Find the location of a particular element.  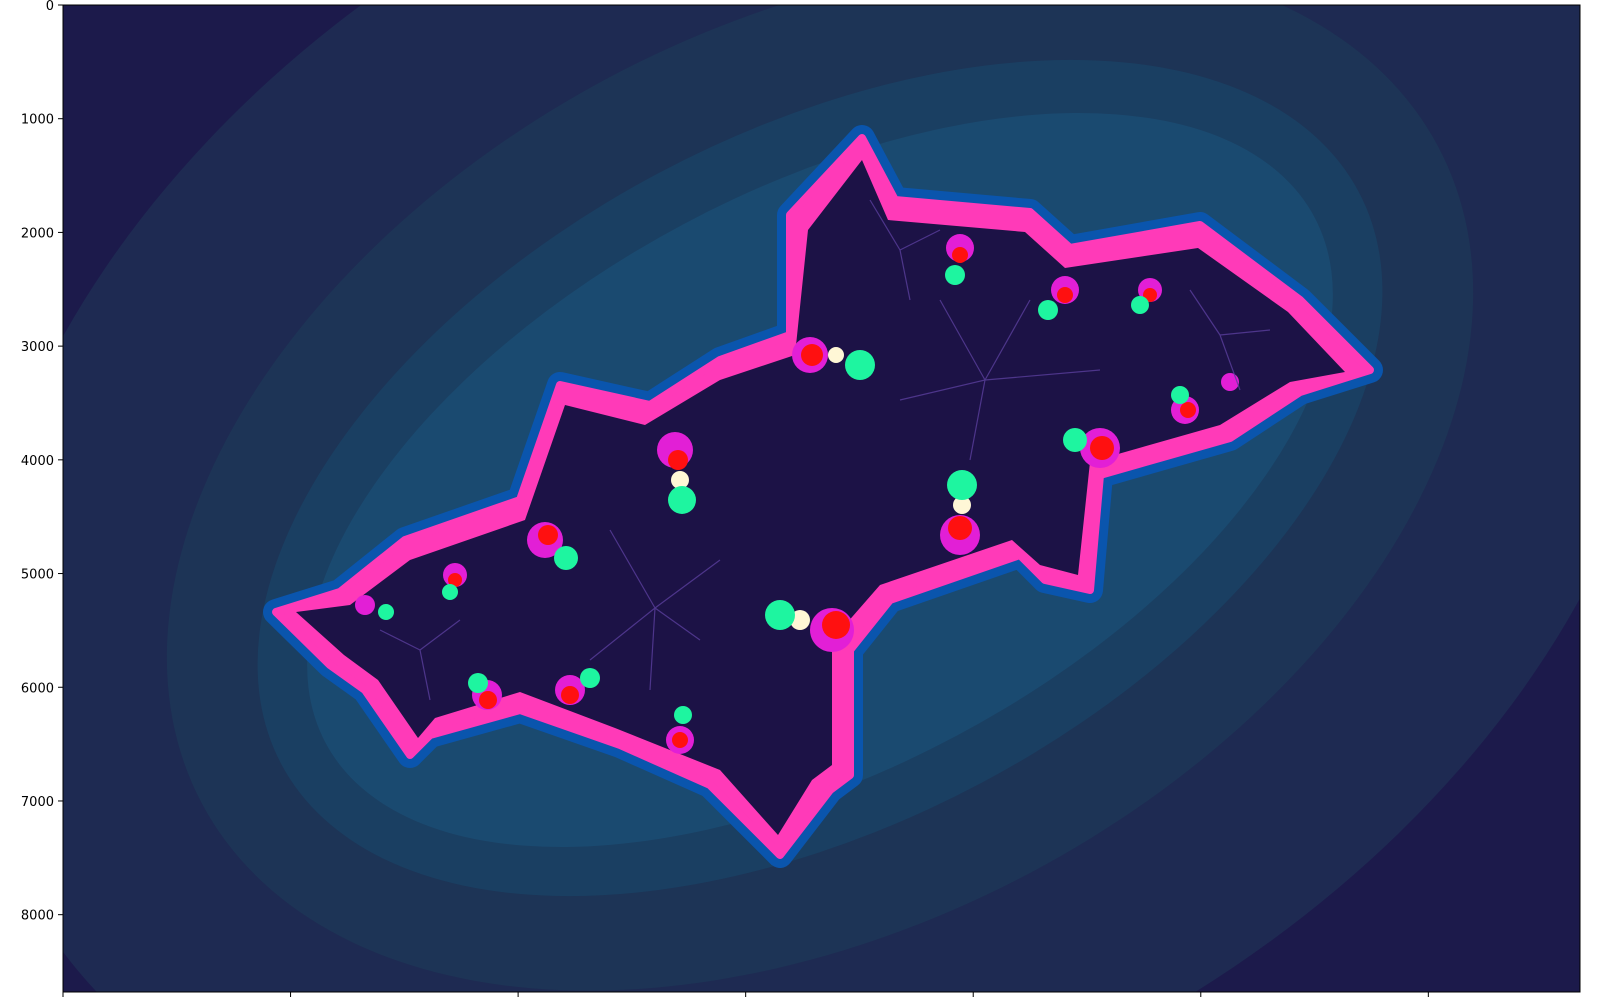

y-tick-label: 7000 is located at coordinates (37, 802).